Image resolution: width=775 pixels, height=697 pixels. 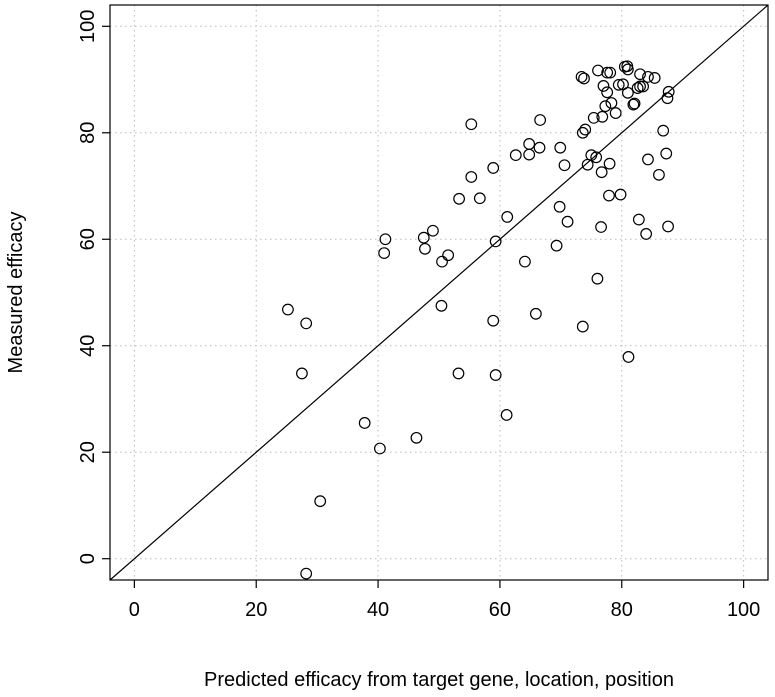 I want to click on y-tick-label: 100, so click(x=88, y=26).